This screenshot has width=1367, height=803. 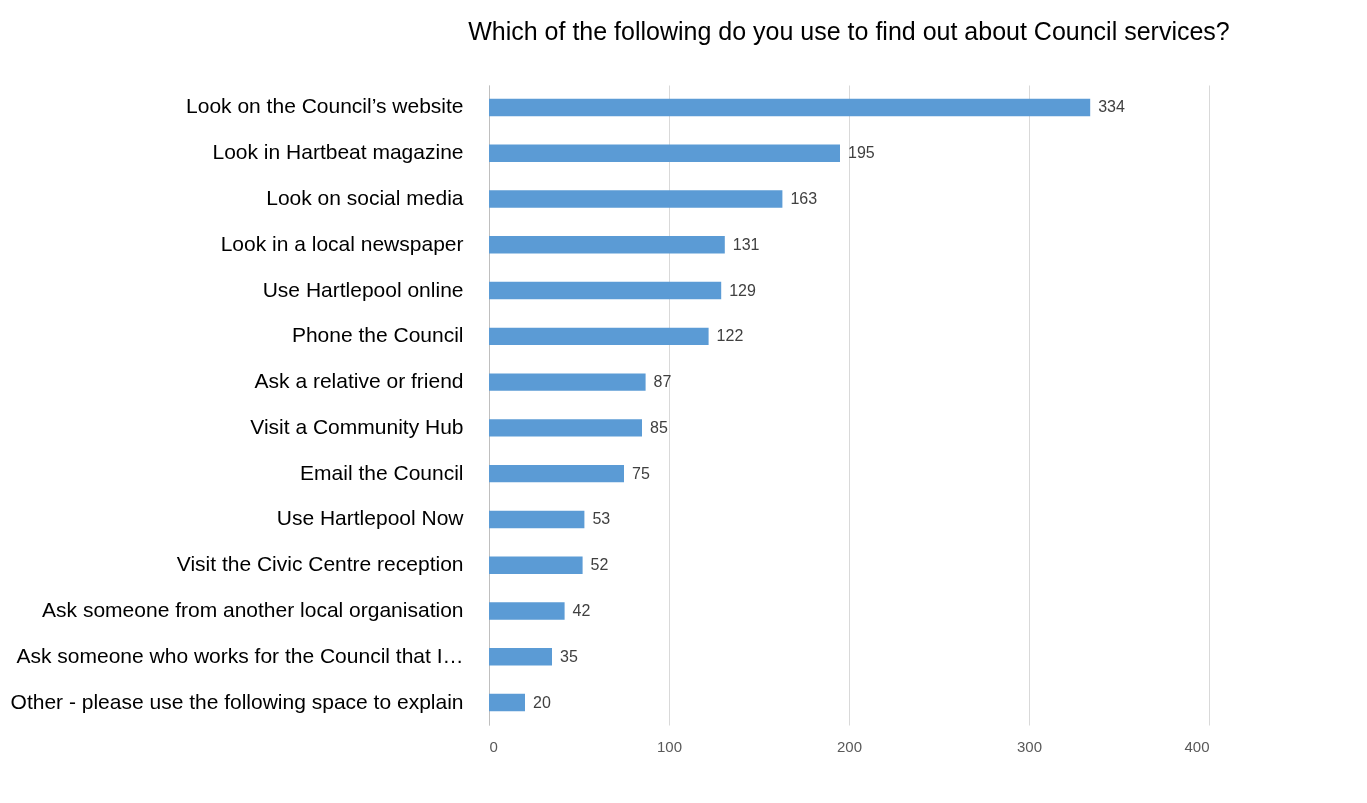 I want to click on data-label: 42, so click(x=581, y=611).